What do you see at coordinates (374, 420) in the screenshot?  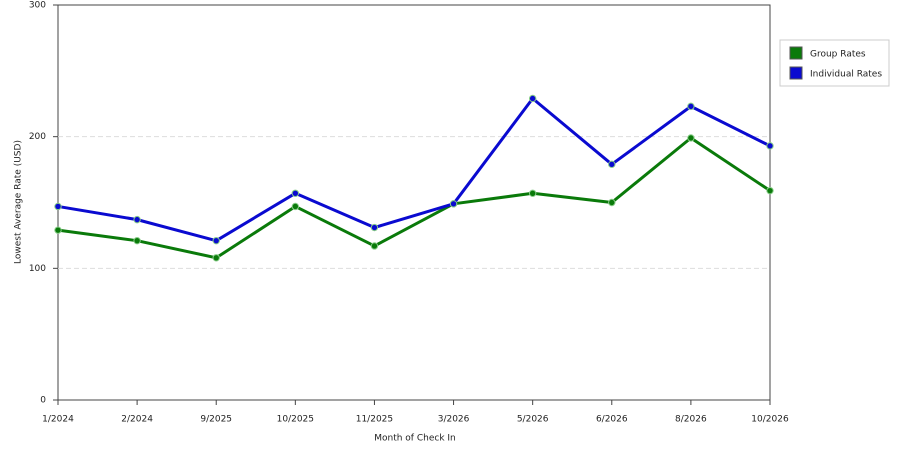 I see `x-tick-label: 11/2025` at bounding box center [374, 420].